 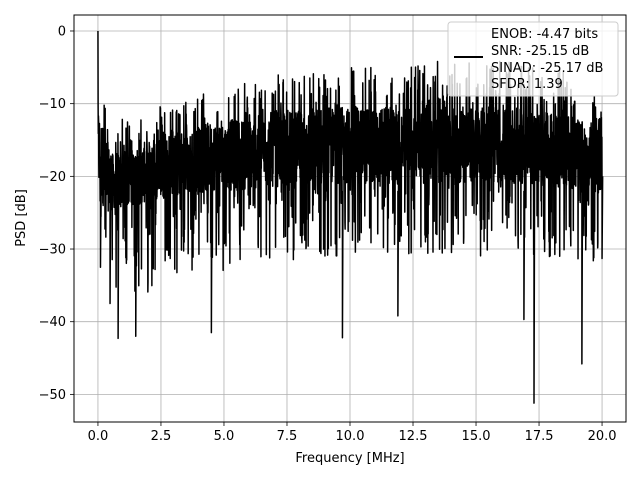 I want to click on x-axis-title: Frequency [MHz], so click(x=349, y=458).